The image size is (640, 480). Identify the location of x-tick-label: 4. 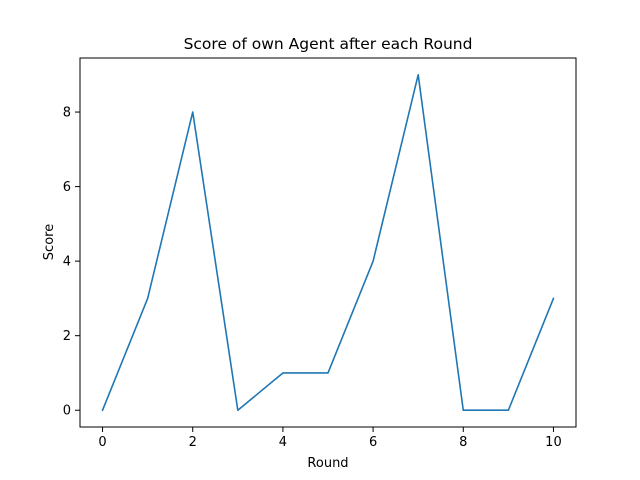
(283, 442).